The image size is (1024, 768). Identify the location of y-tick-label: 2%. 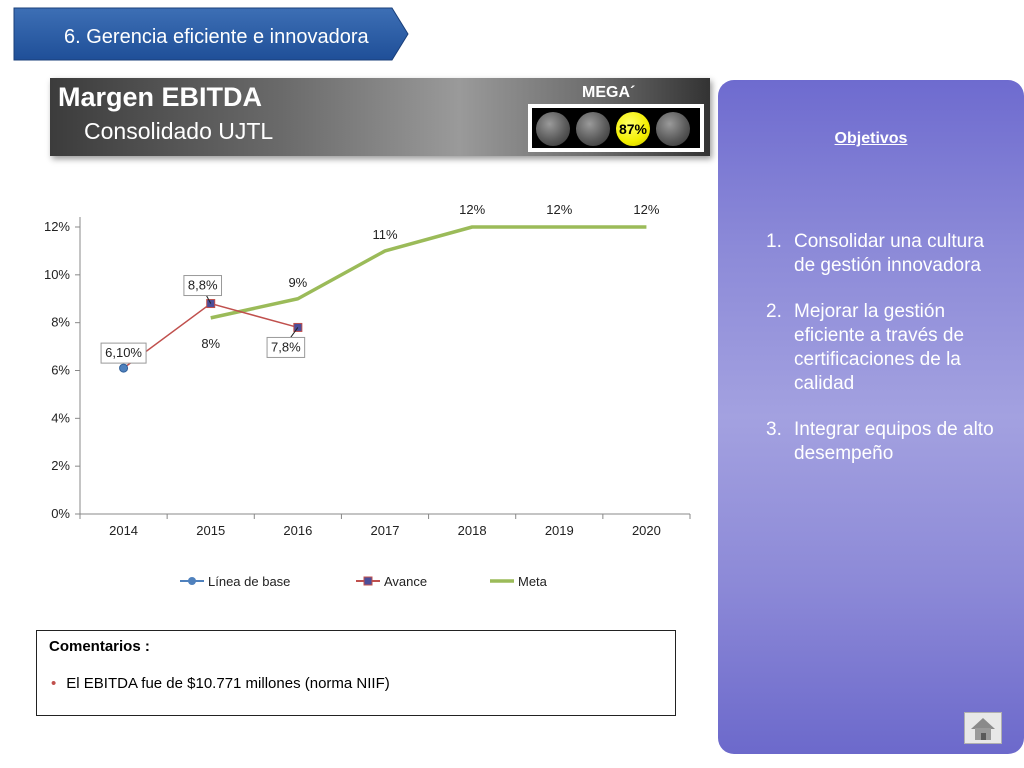
(60, 465).